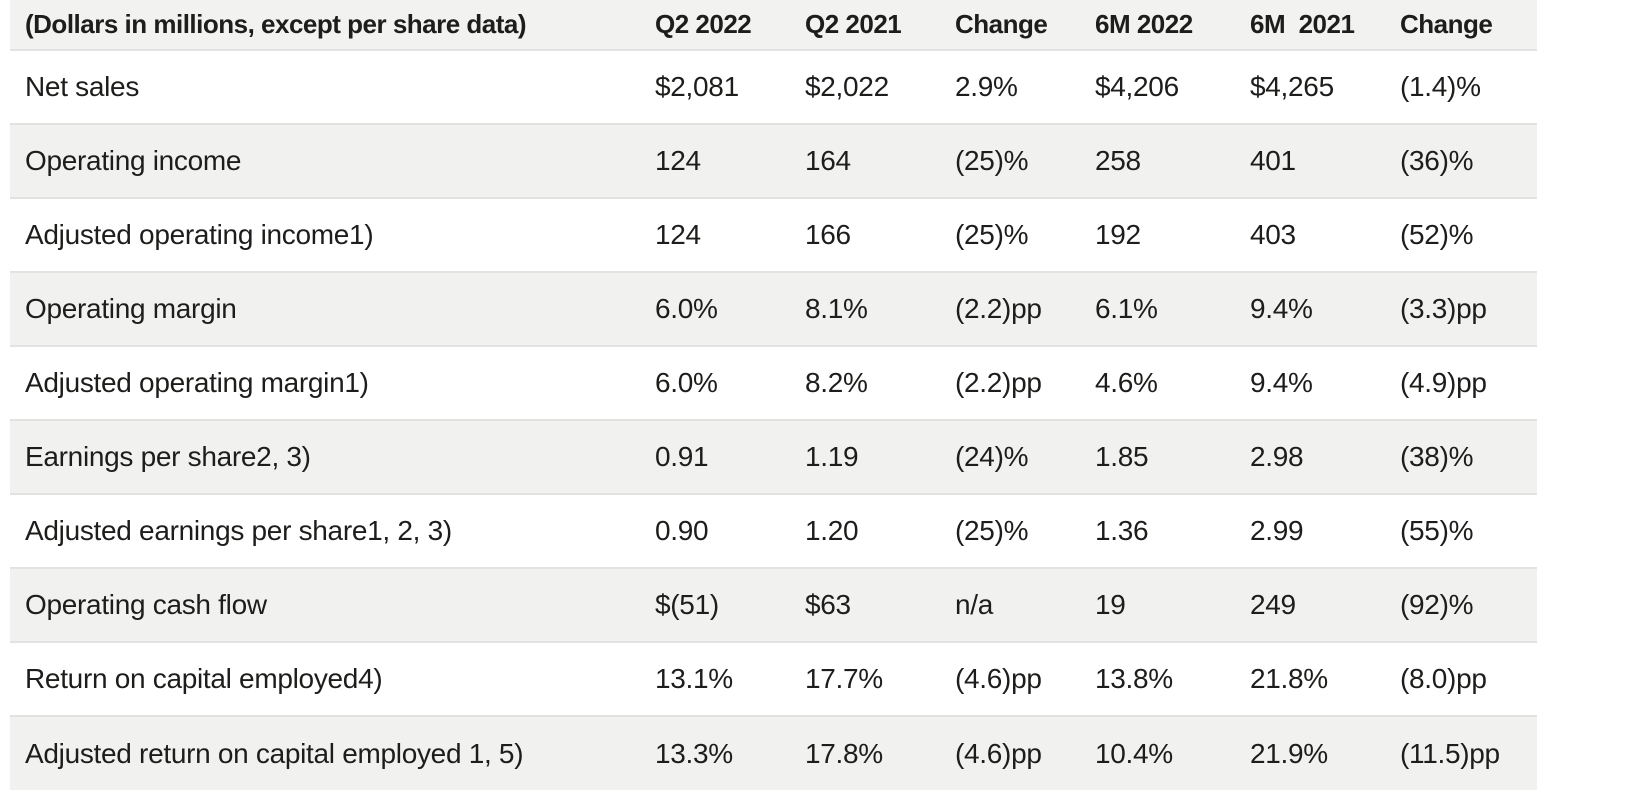 This screenshot has height=790, width=1640. Describe the element at coordinates (1277, 530) in the screenshot. I see `cell-6m-2021: 2.99` at that location.